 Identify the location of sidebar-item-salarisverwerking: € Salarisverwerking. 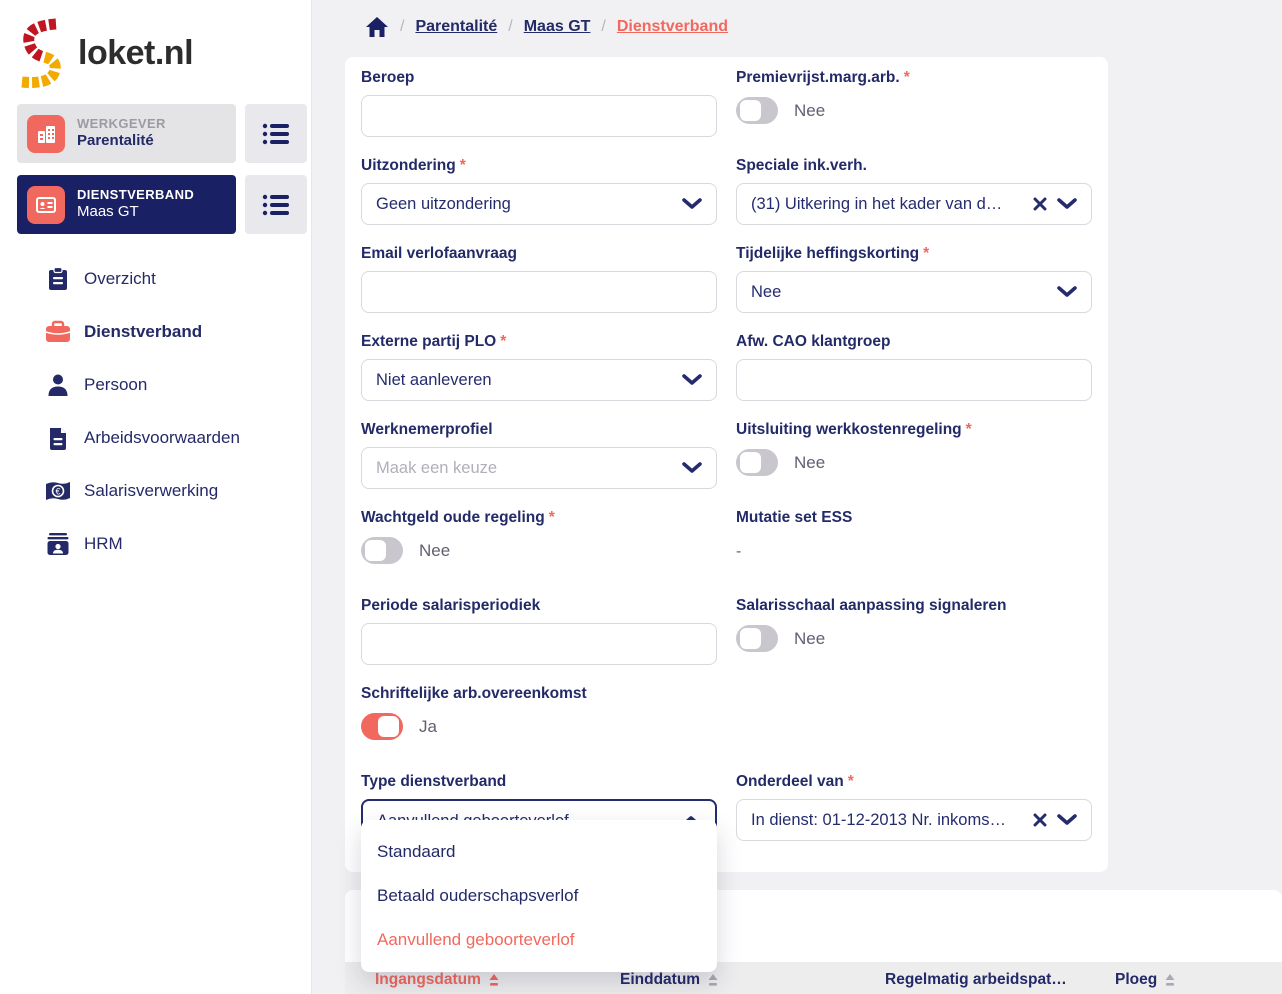
(155, 490).